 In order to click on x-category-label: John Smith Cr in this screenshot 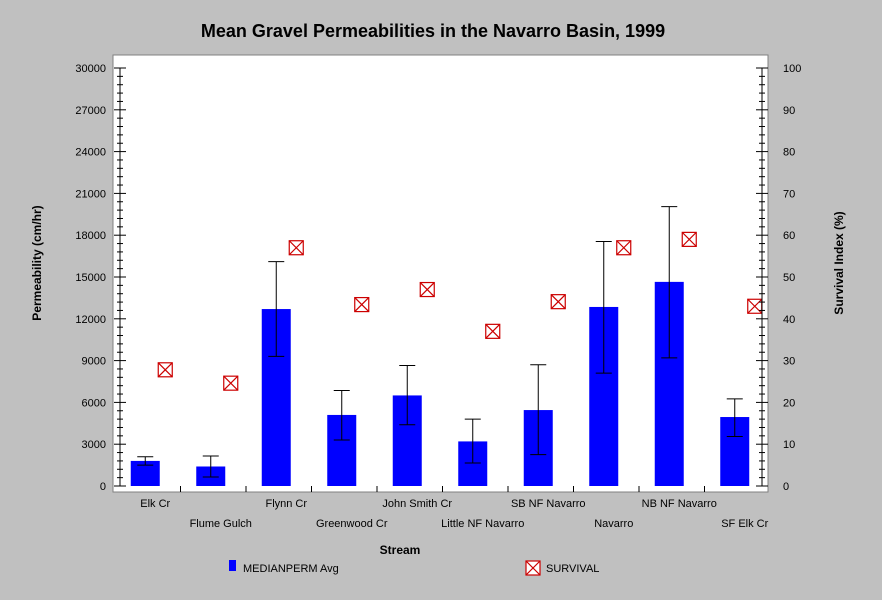, I will do `click(417, 504)`.